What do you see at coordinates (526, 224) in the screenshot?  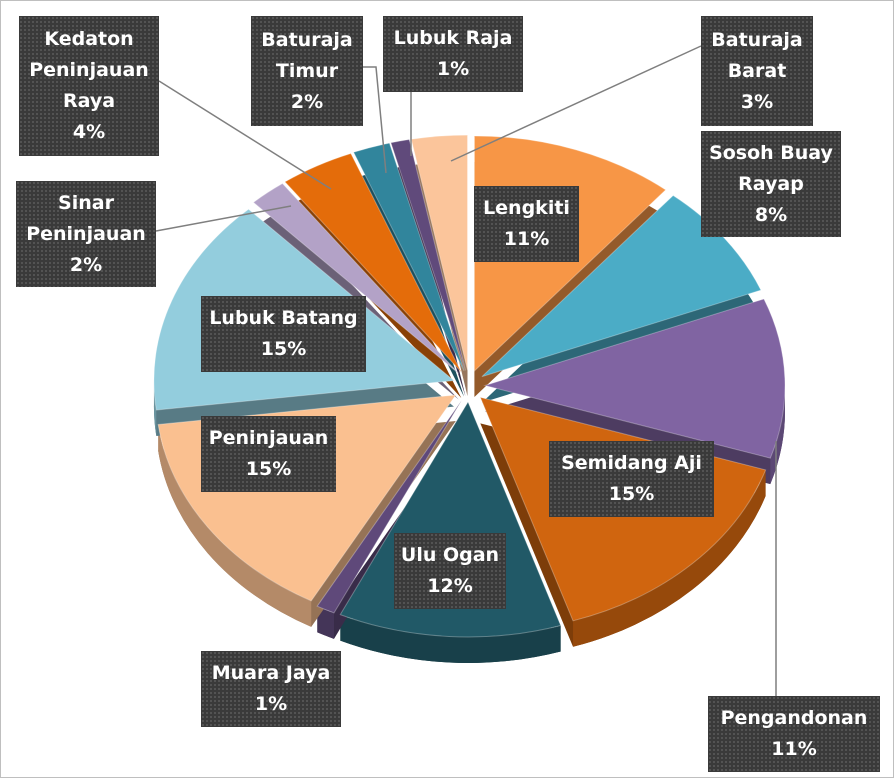 I see `data-label: Lengkiti 11%` at bounding box center [526, 224].